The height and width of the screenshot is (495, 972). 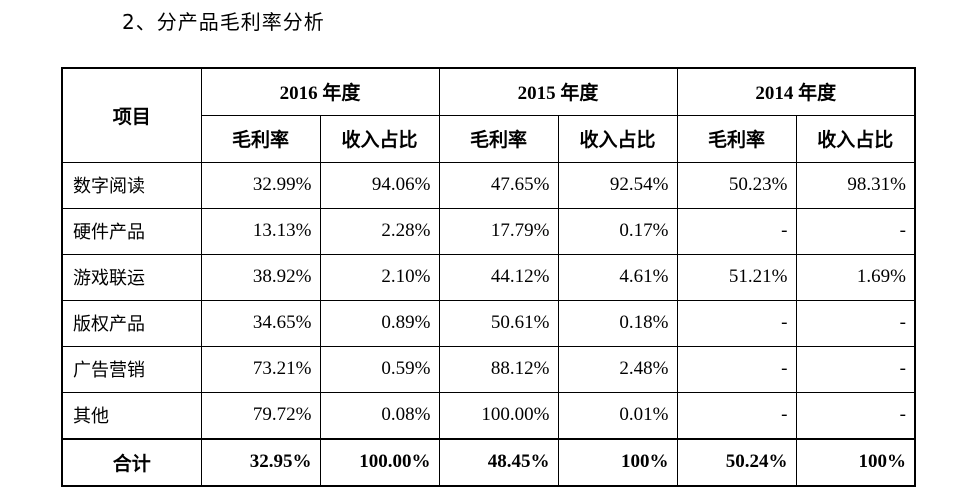 I want to click on row-label: 游戏联运, so click(x=131, y=277).